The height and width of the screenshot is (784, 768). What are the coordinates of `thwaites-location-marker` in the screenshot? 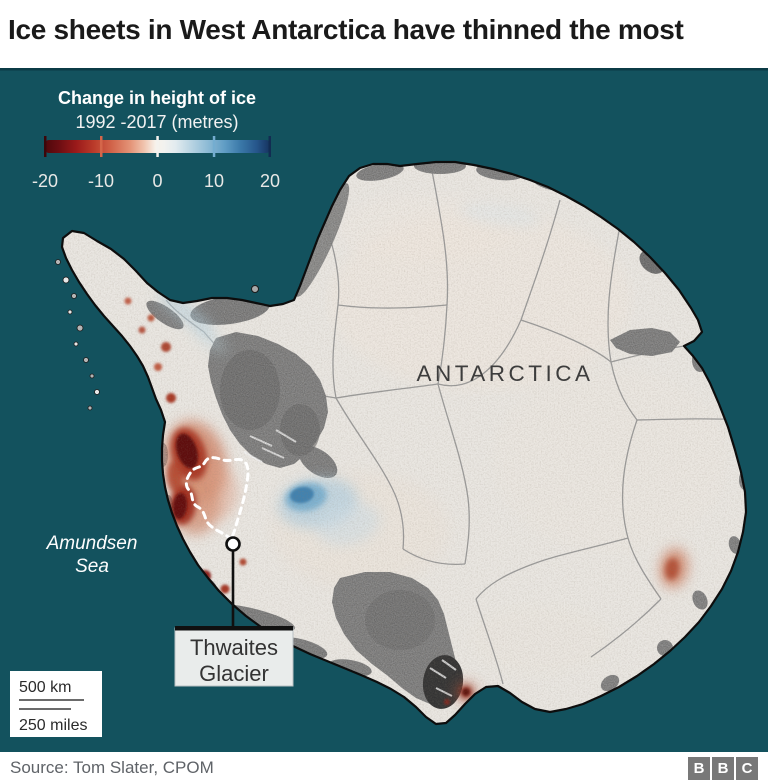 It's located at (233, 544).